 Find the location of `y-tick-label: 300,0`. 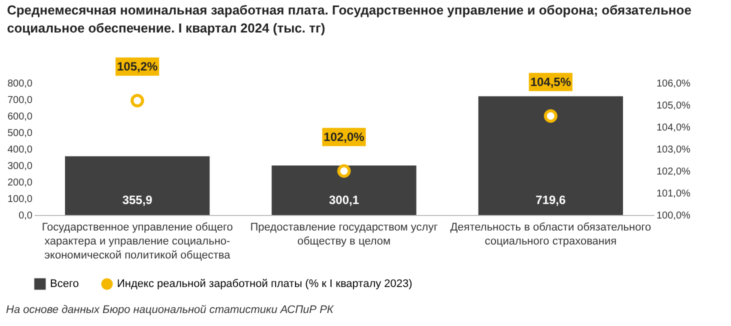

y-tick-label: 300,0 is located at coordinates (20, 166).